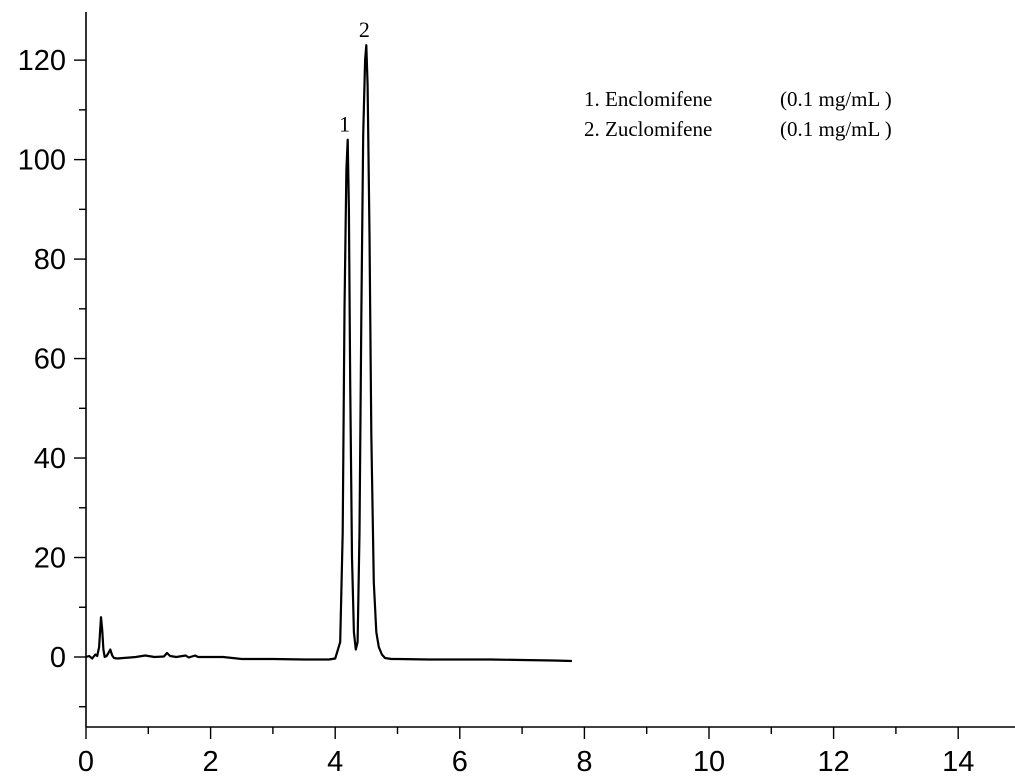 The width and height of the screenshot is (1015, 781). I want to click on y-tick-label: 80, so click(50, 260).